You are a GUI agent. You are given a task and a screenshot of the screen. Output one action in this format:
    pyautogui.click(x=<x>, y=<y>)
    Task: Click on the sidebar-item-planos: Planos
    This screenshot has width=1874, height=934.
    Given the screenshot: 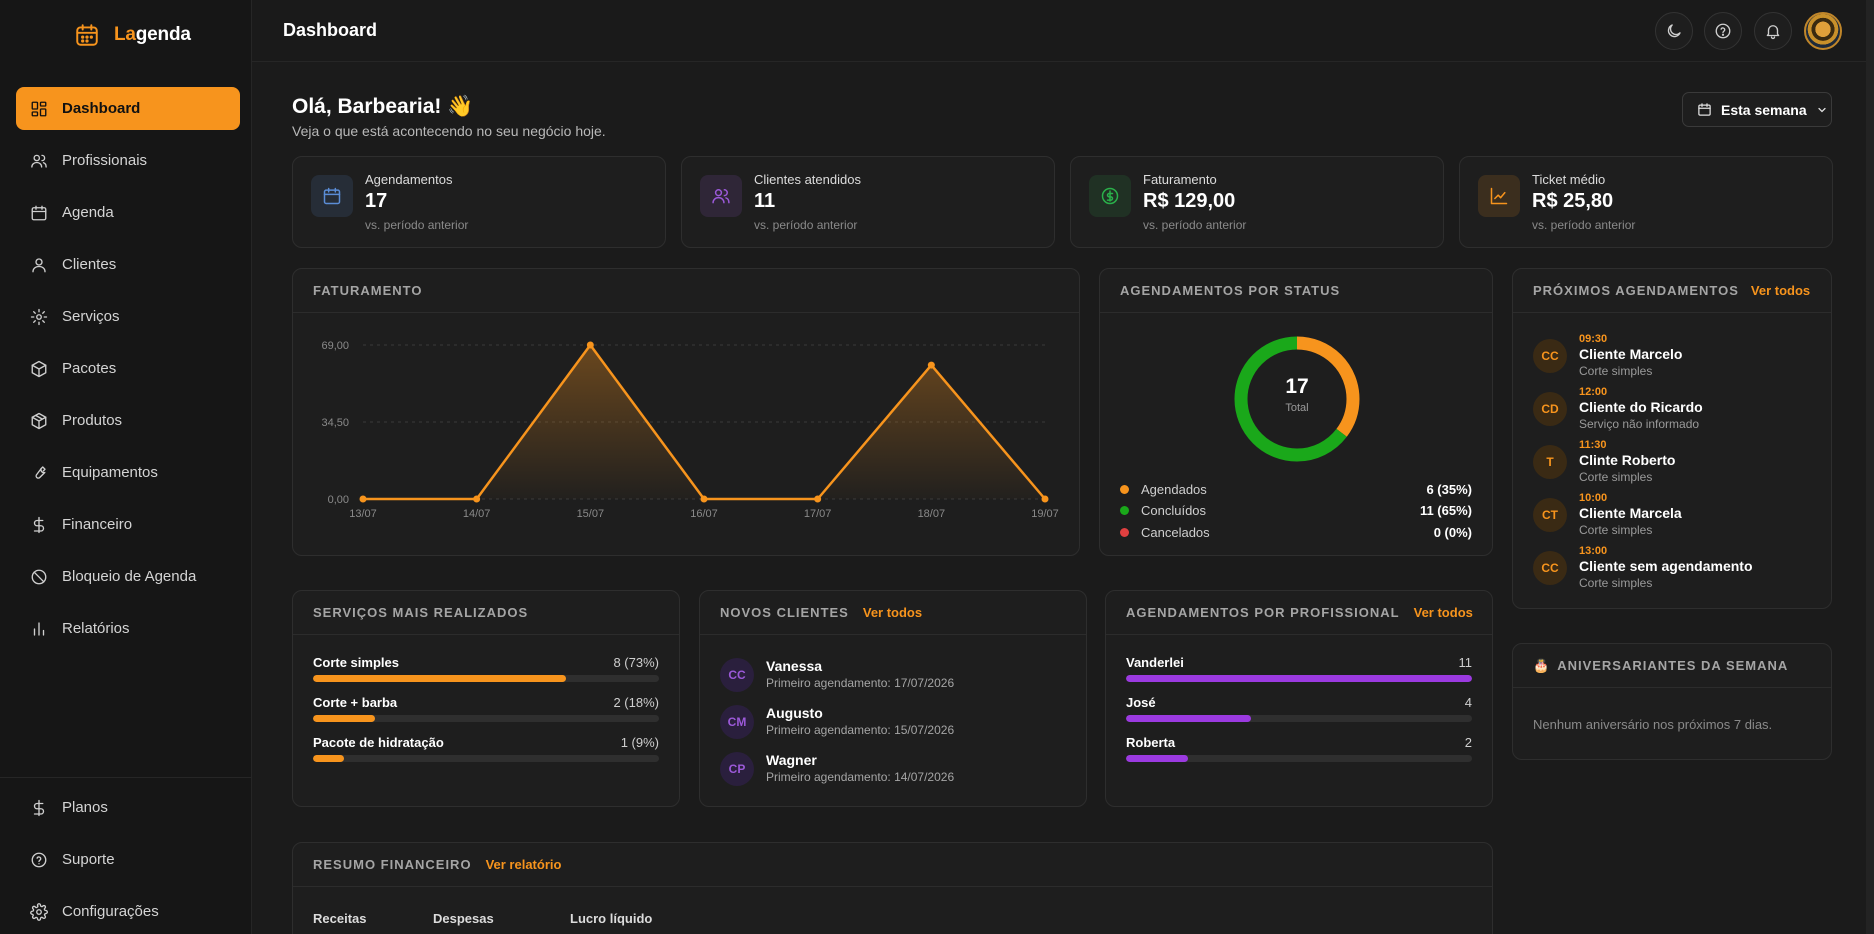 What is the action you would take?
    pyautogui.click(x=128, y=807)
    